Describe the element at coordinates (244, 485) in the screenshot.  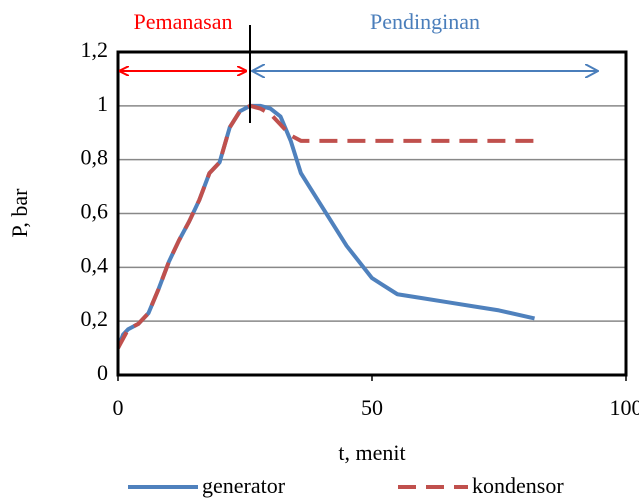
I see `legend-label: generator` at that location.